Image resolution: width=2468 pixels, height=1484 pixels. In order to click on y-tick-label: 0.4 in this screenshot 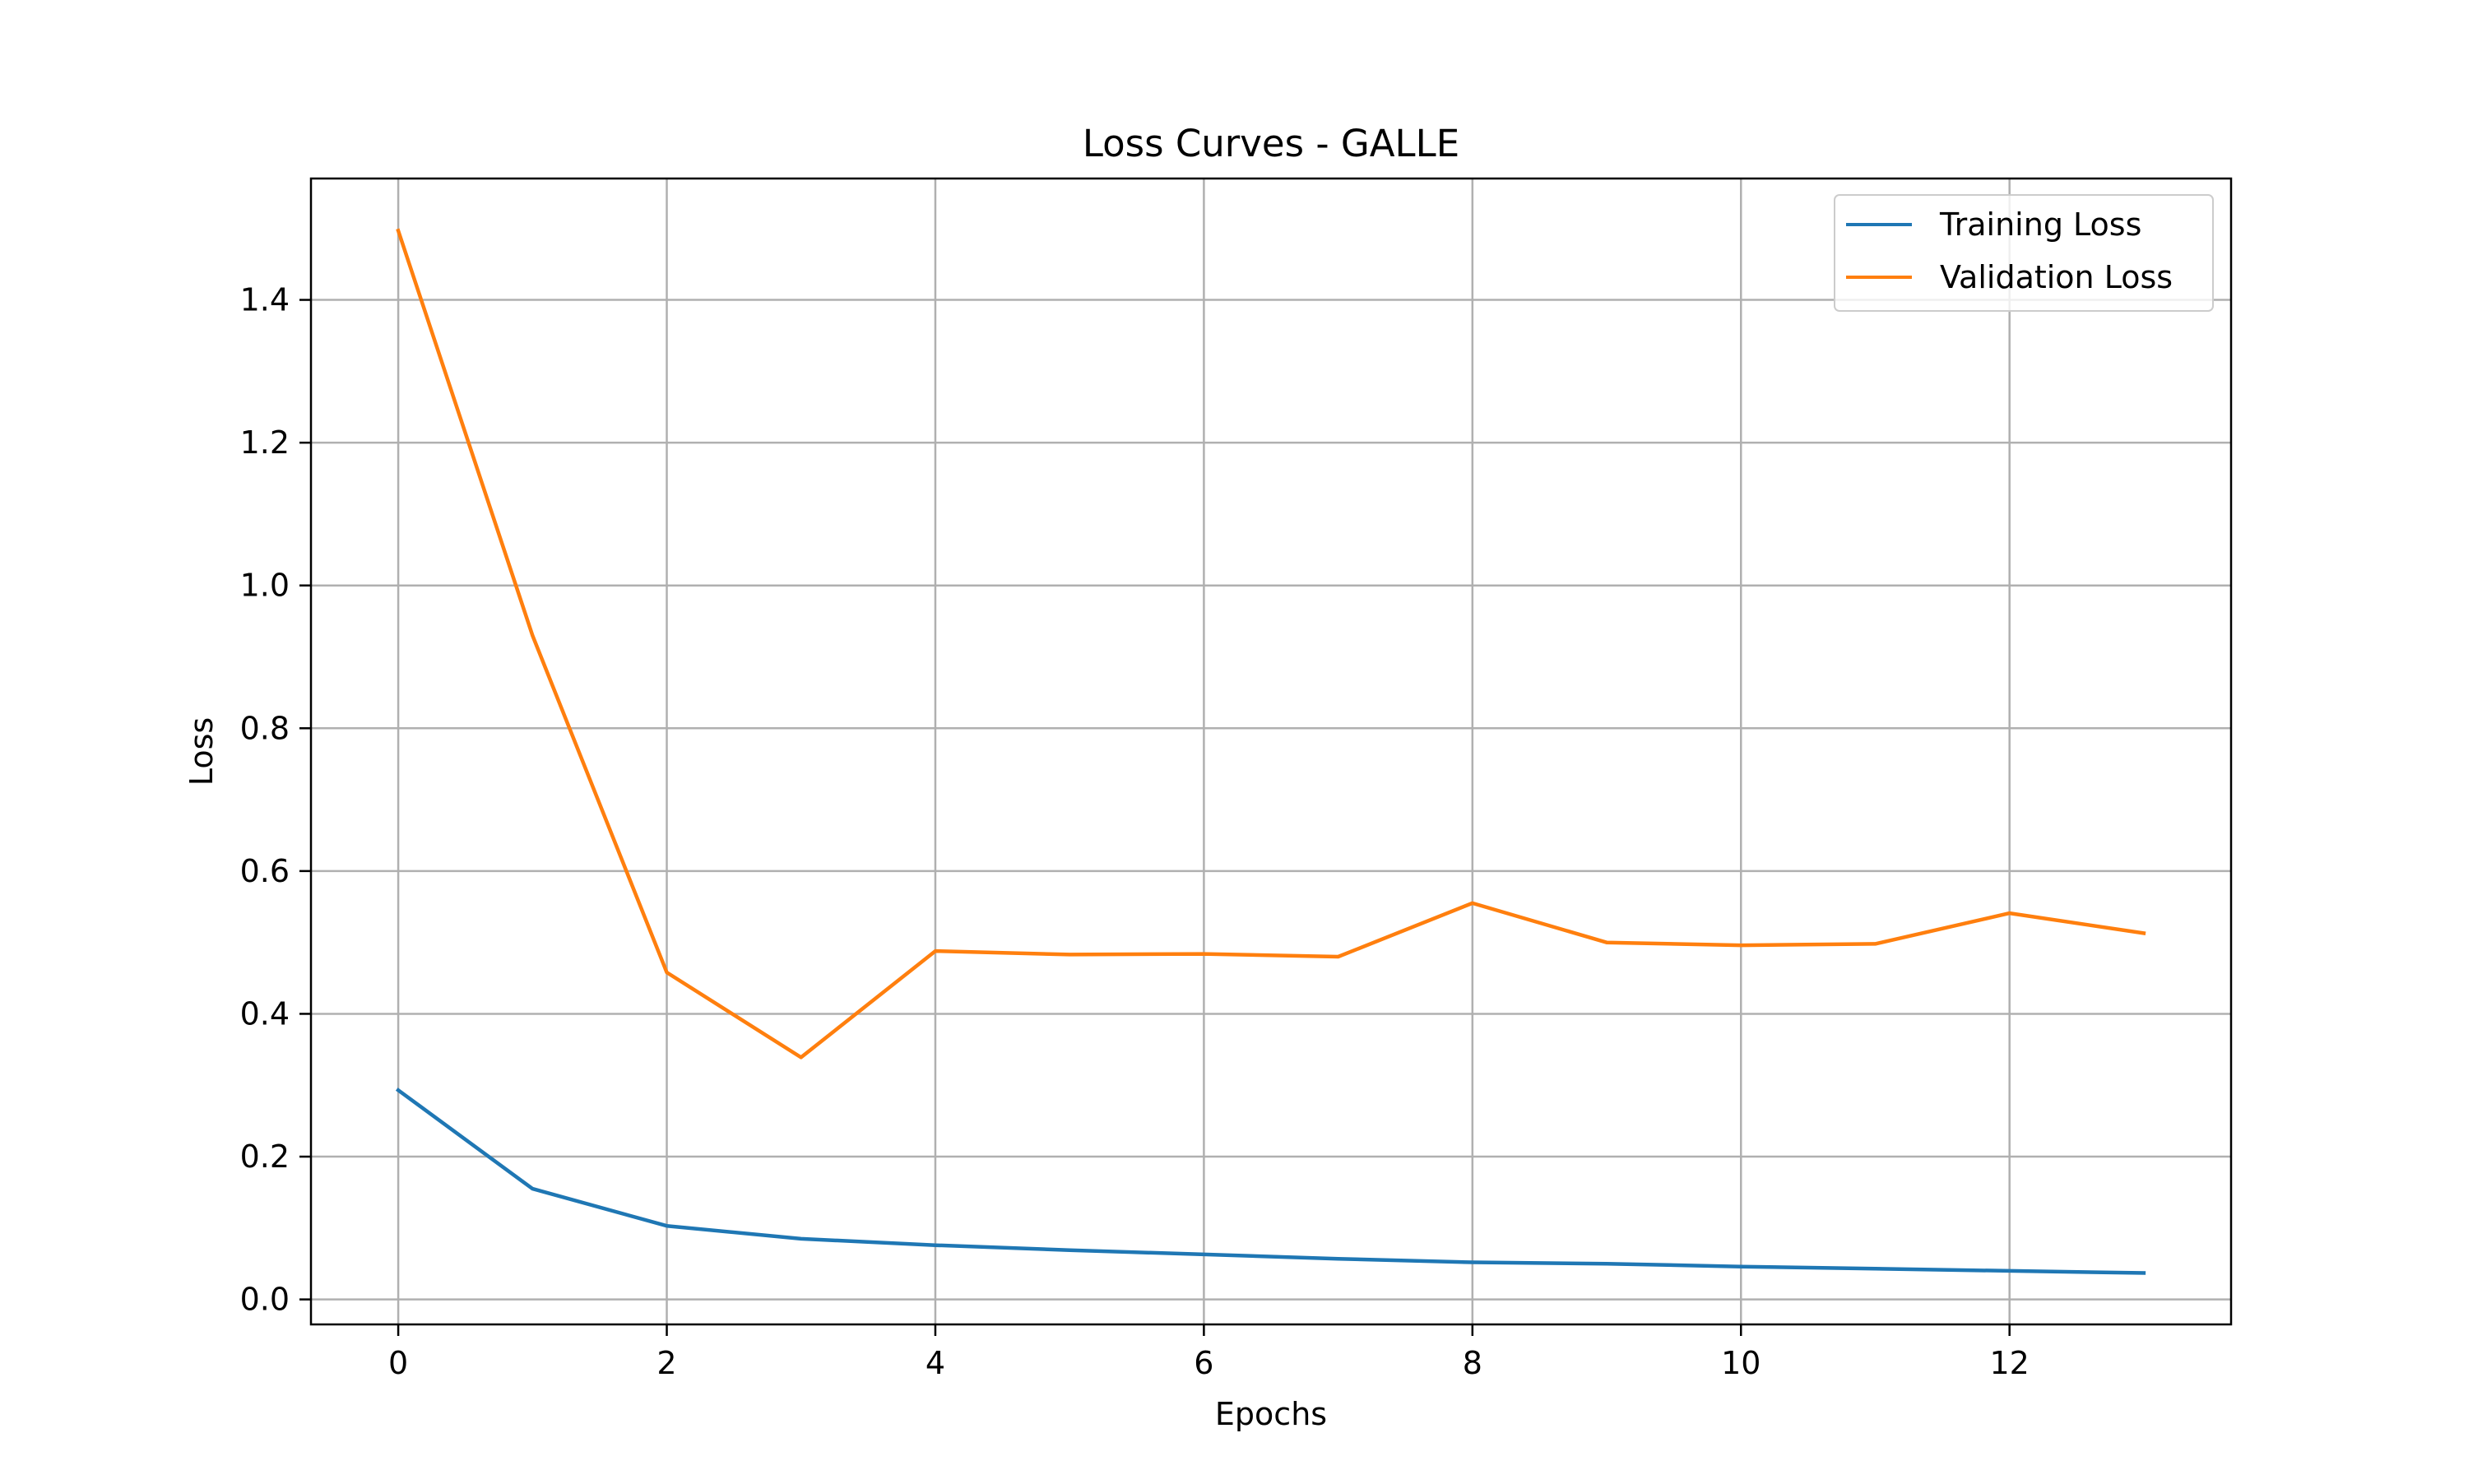, I will do `click(265, 1013)`.